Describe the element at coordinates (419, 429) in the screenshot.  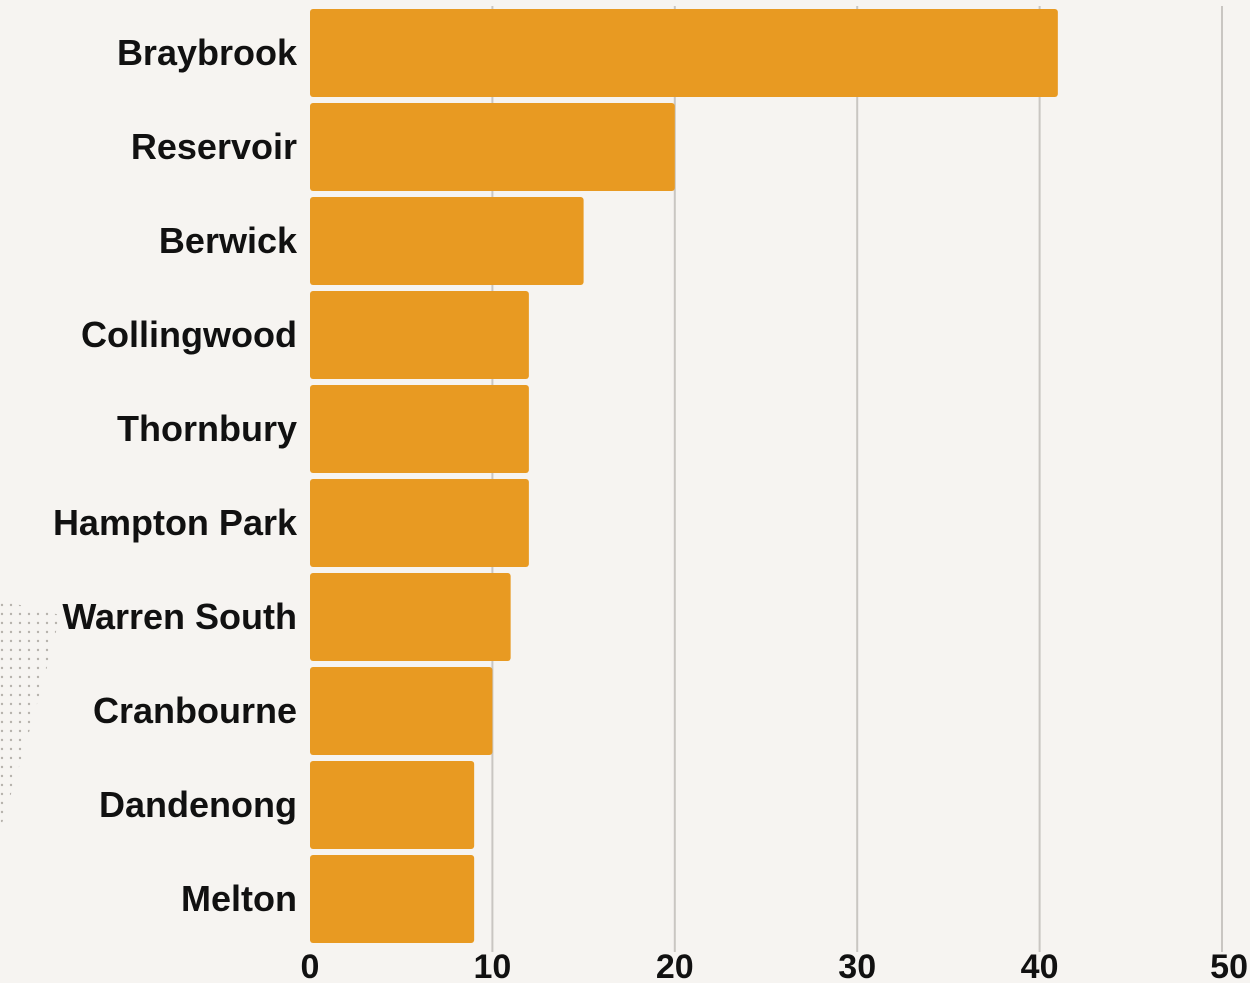
I see `bar-thornbury` at that location.